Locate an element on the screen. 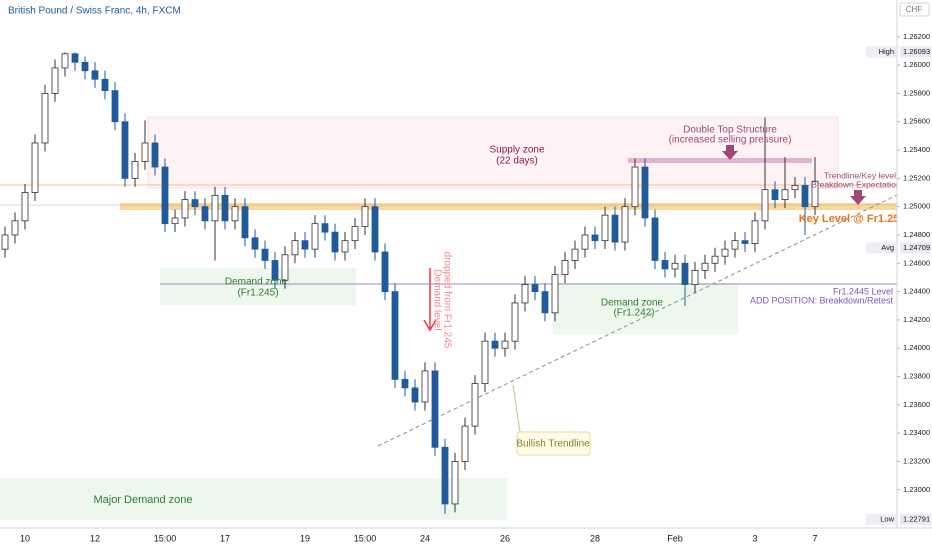 The image size is (932, 550). price-badge-value: 1.22791 is located at coordinates (916, 518).